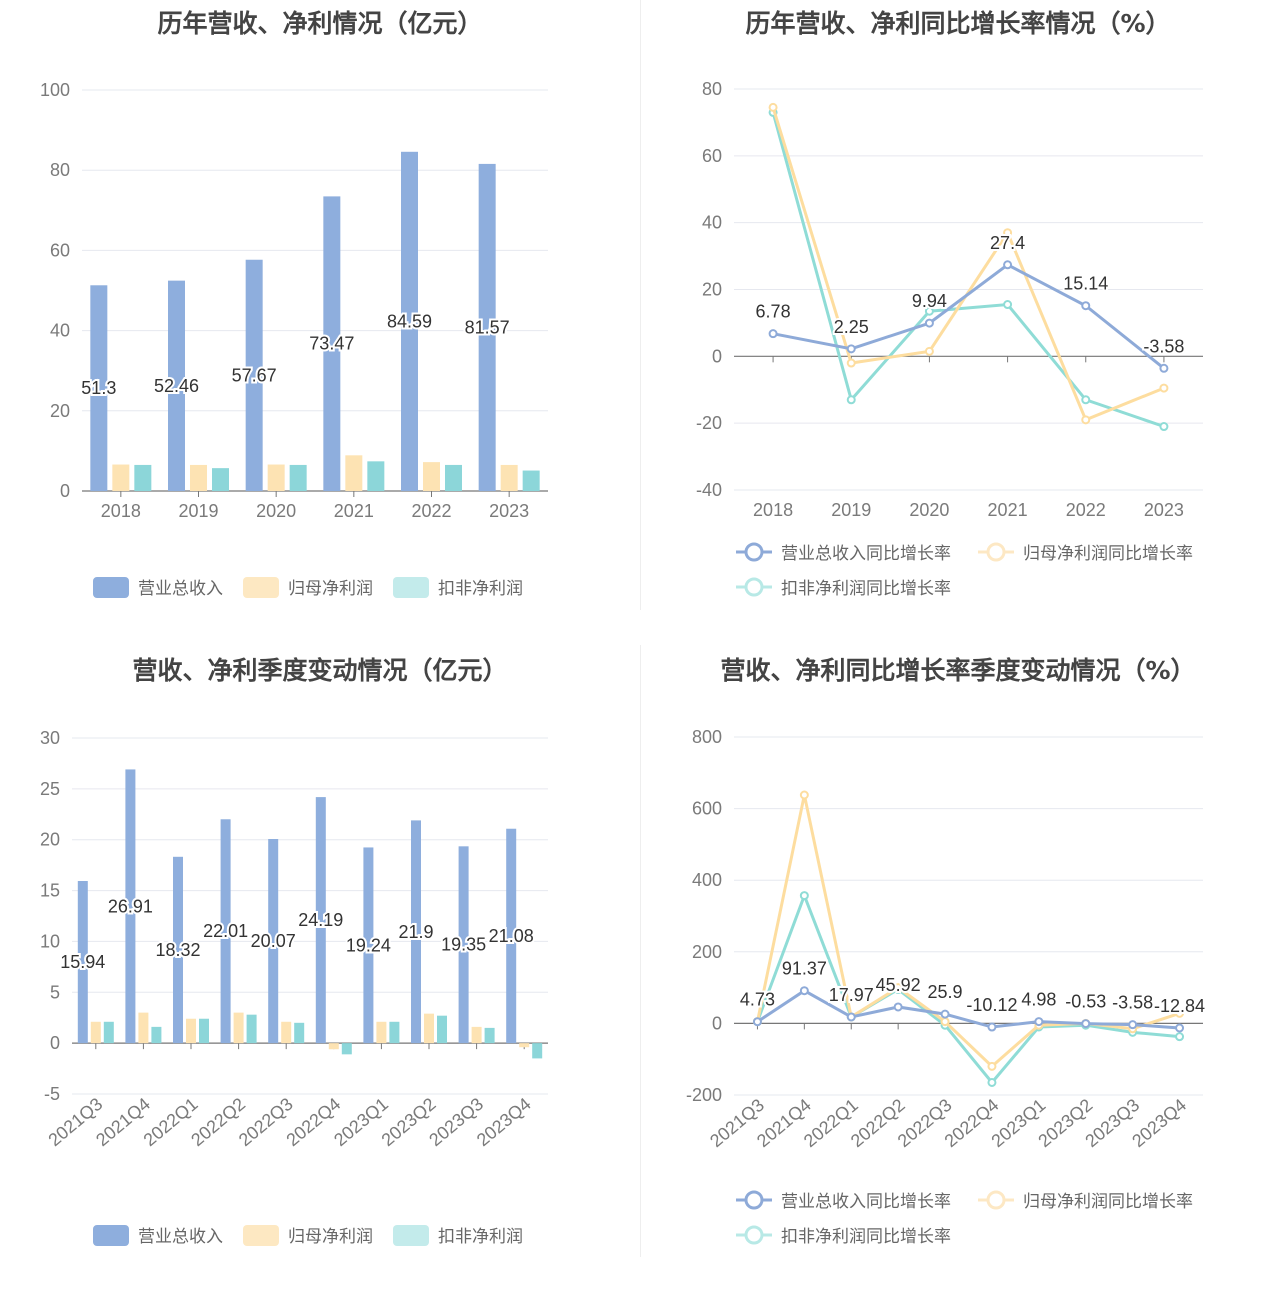 This screenshot has height=1303, width=1275. I want to click on data-label: 51.3, so click(98, 388).